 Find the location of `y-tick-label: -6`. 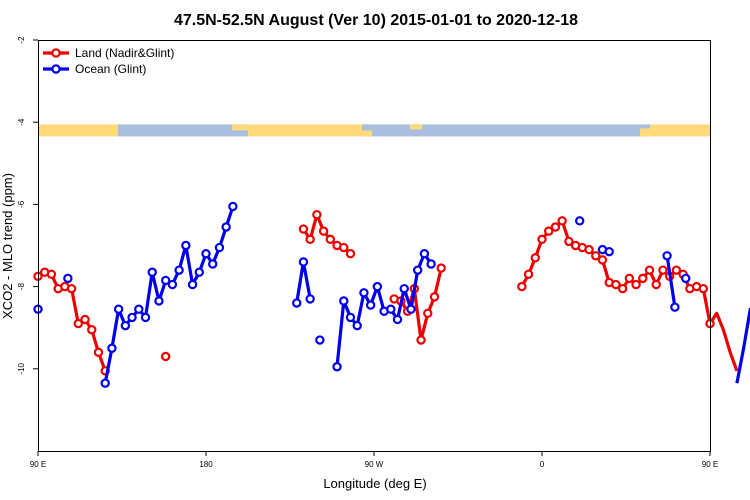

y-tick-label: -6 is located at coordinates (21, 204).